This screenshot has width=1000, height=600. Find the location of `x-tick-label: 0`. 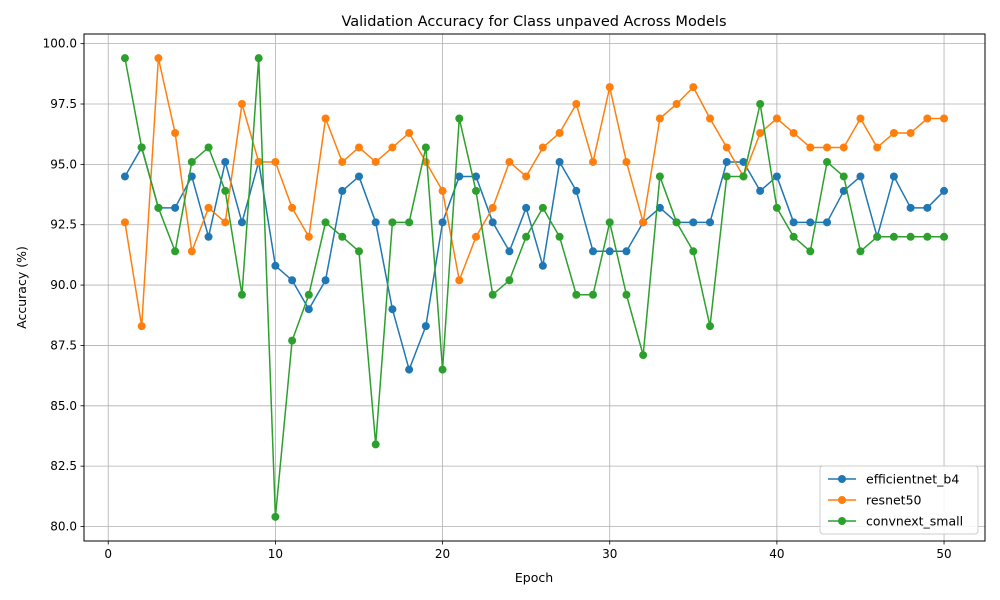

x-tick-label: 0 is located at coordinates (108, 554).